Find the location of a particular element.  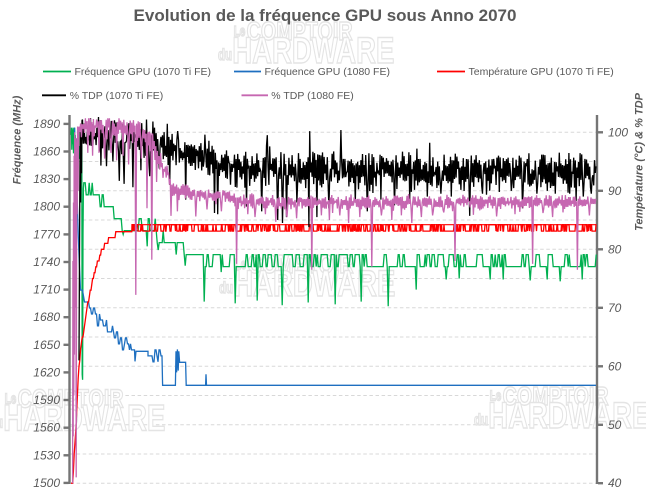

svg-text: % TDP (1070 Ti FE) is located at coordinates (117, 96).